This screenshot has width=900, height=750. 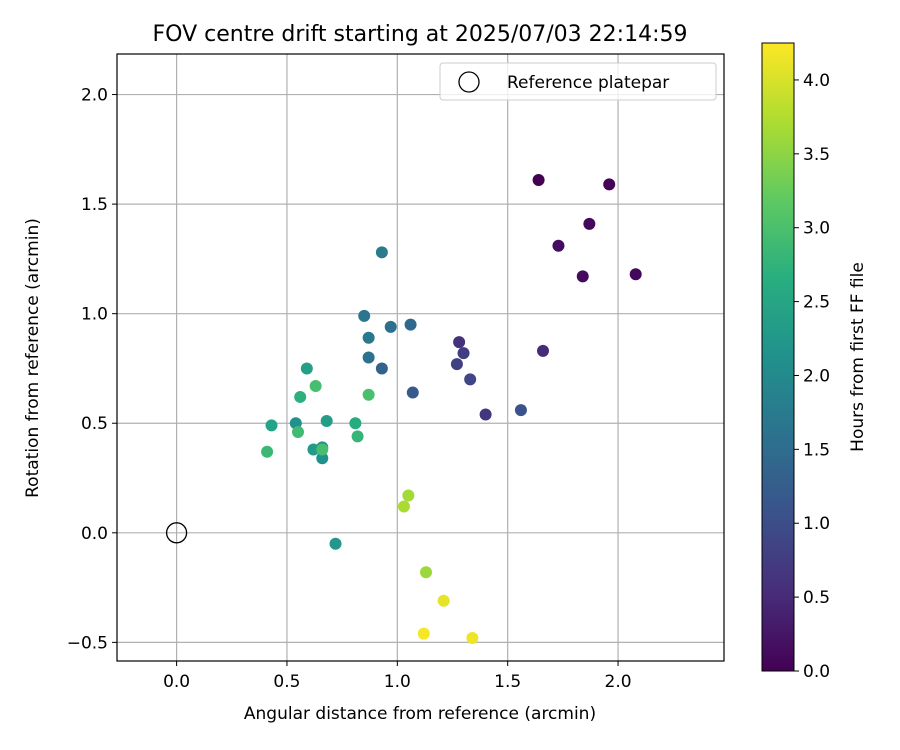 I want to click on colorbar-ticks: 0.0 0.5 1.0 1.5 2.0 2.5 3.0 3.5 4.0, so click(x=812, y=376).